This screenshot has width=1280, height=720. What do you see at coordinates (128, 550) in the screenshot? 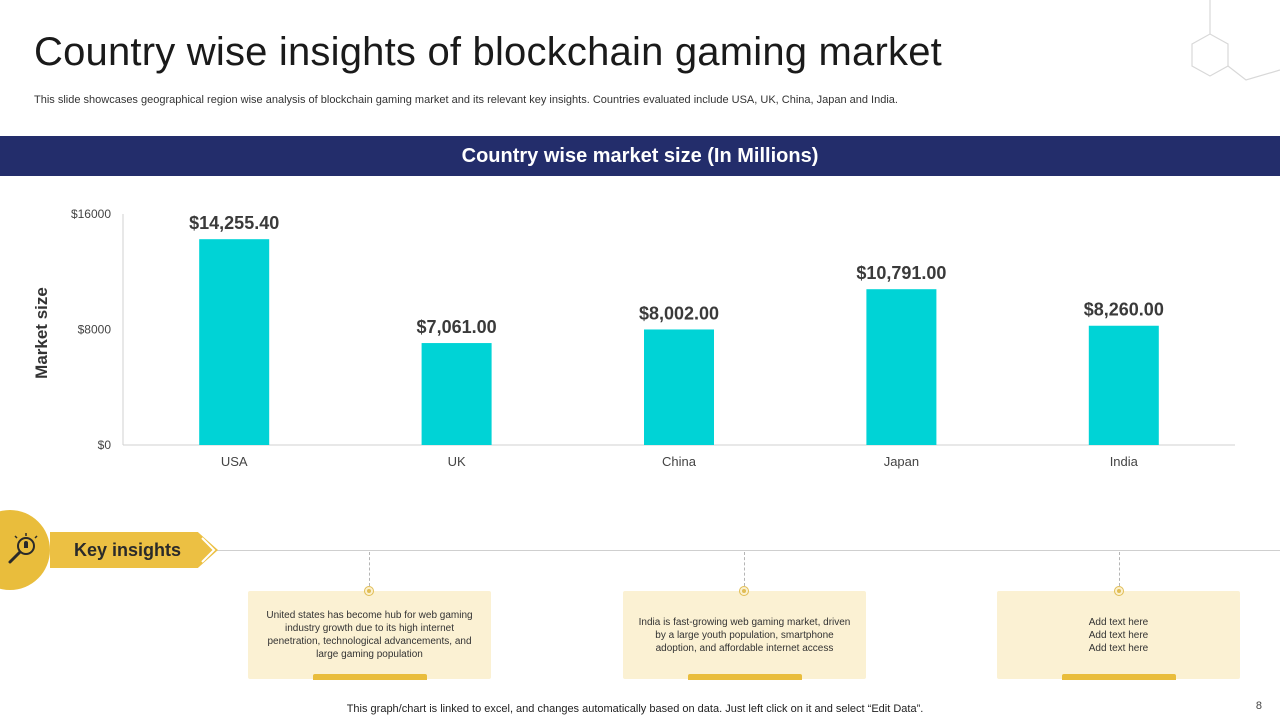
I see `insights-heading: Key insights` at bounding box center [128, 550].